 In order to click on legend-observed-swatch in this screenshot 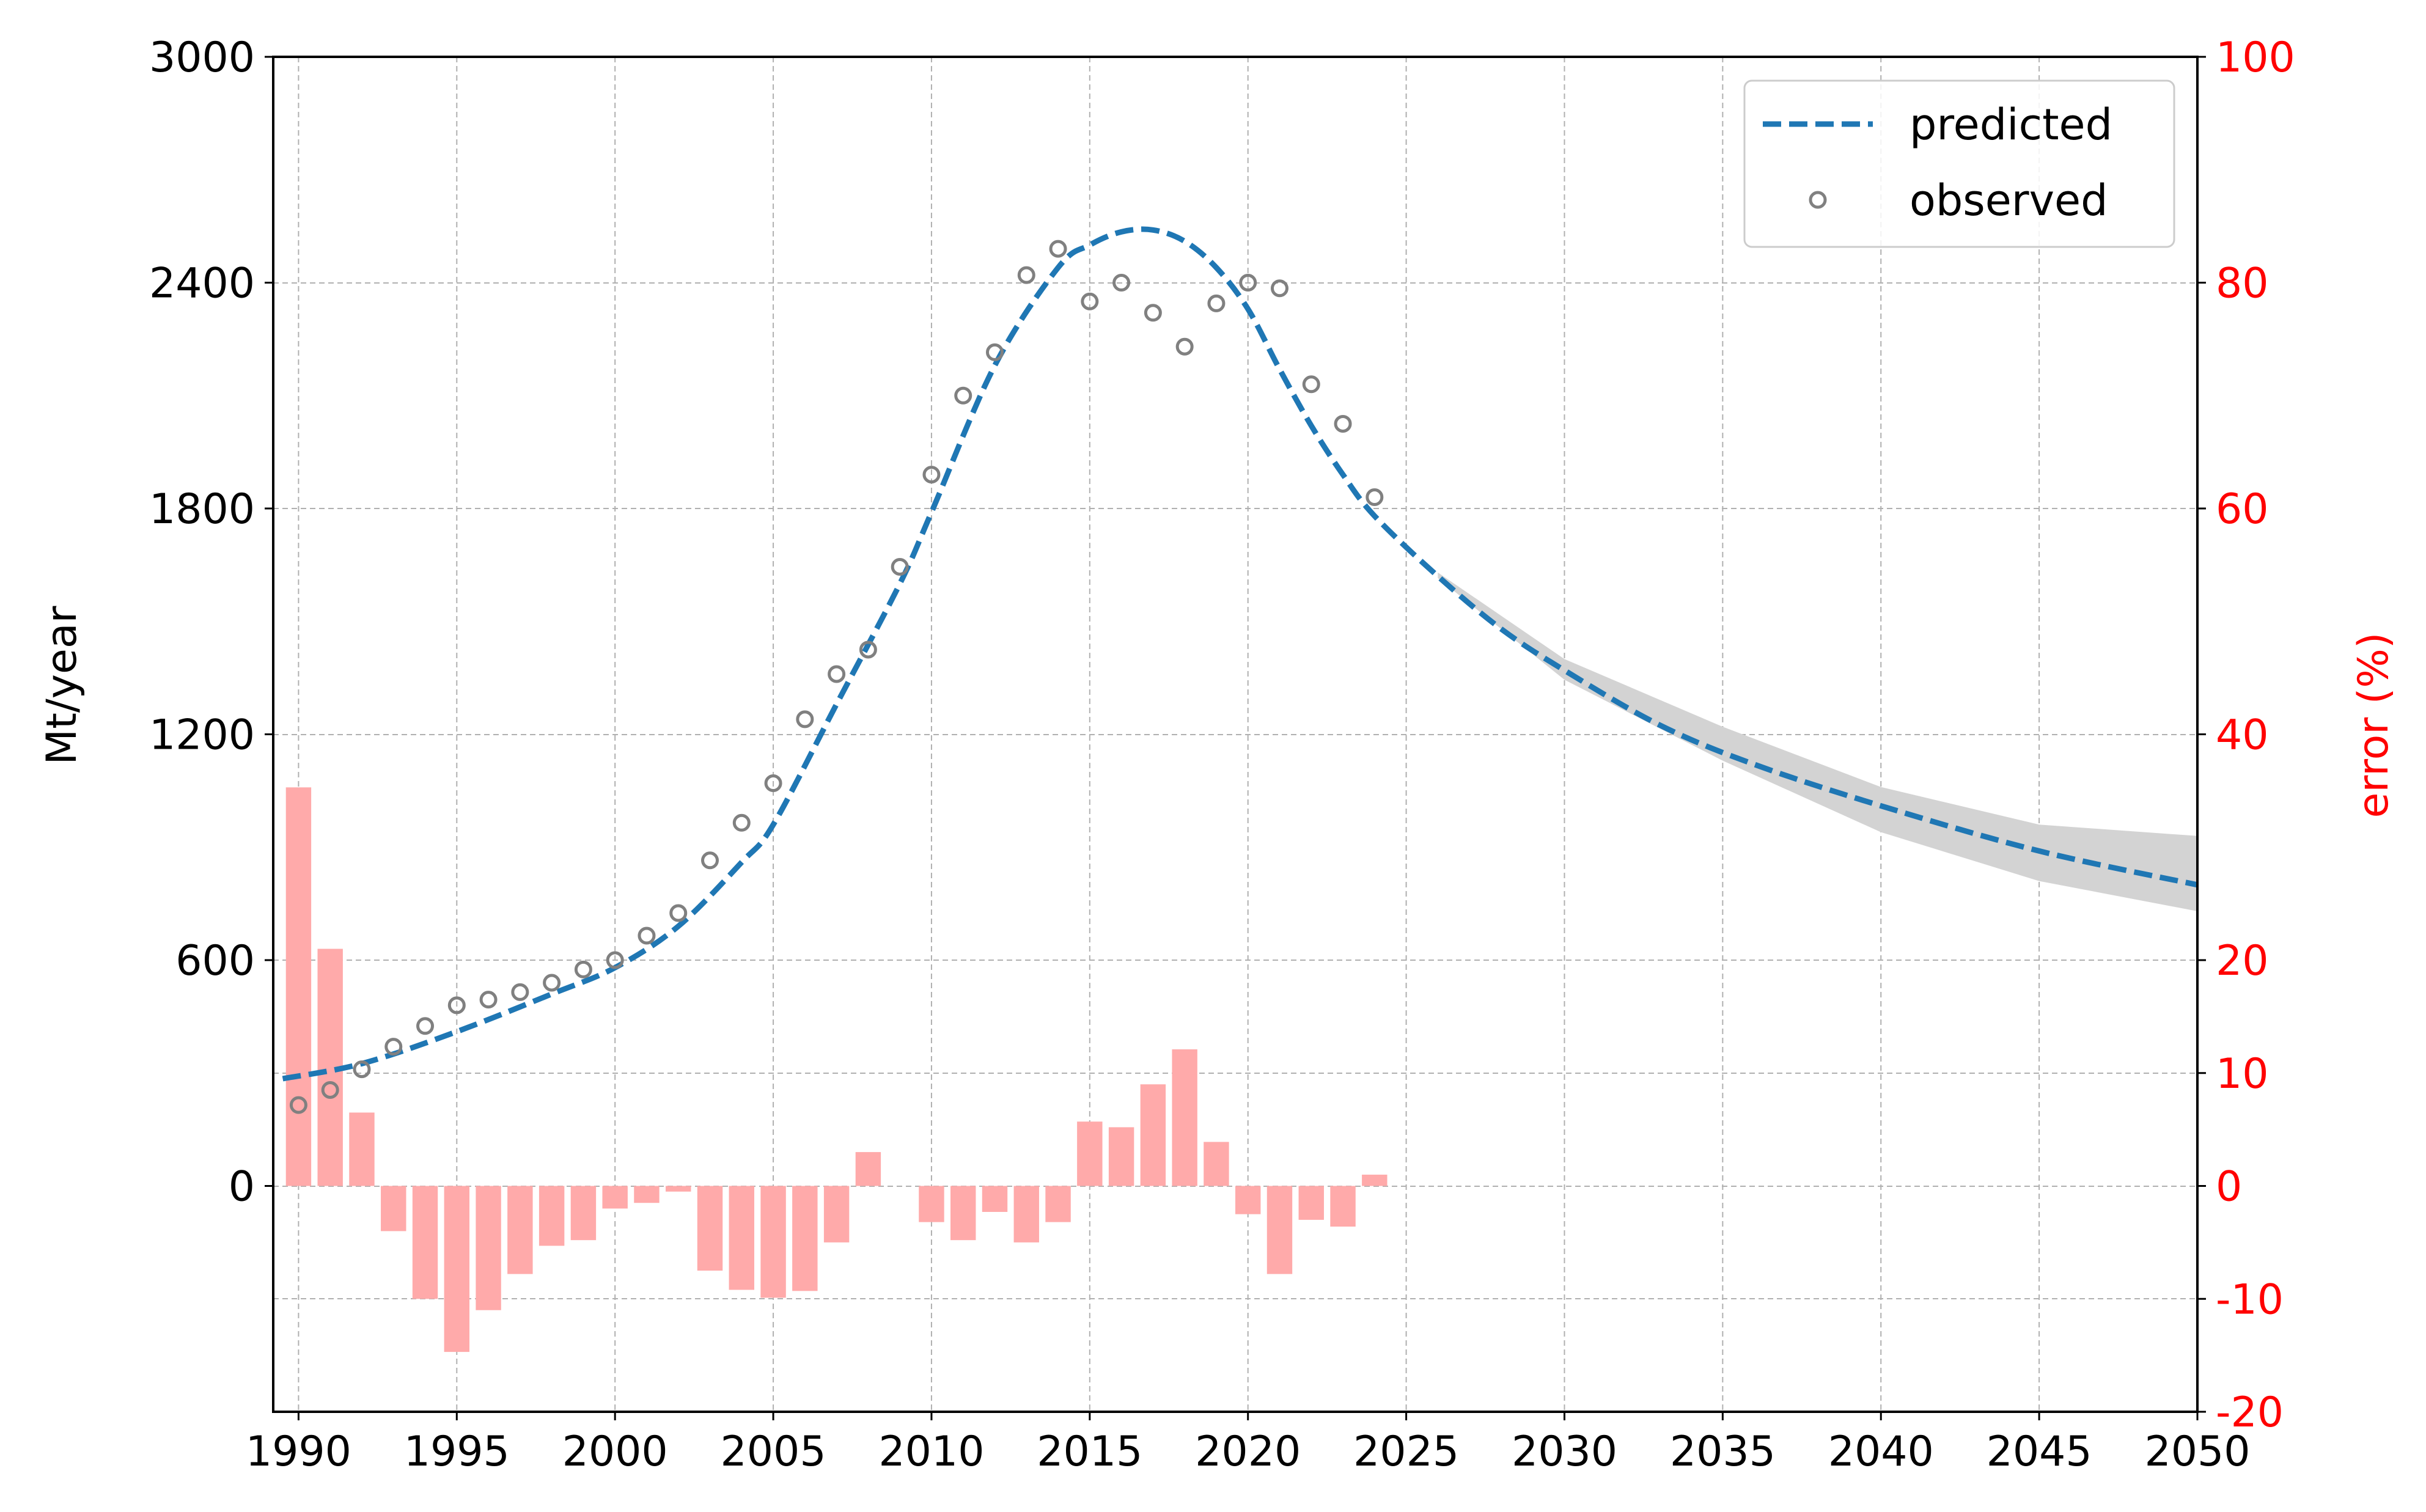, I will do `click(1818, 200)`.